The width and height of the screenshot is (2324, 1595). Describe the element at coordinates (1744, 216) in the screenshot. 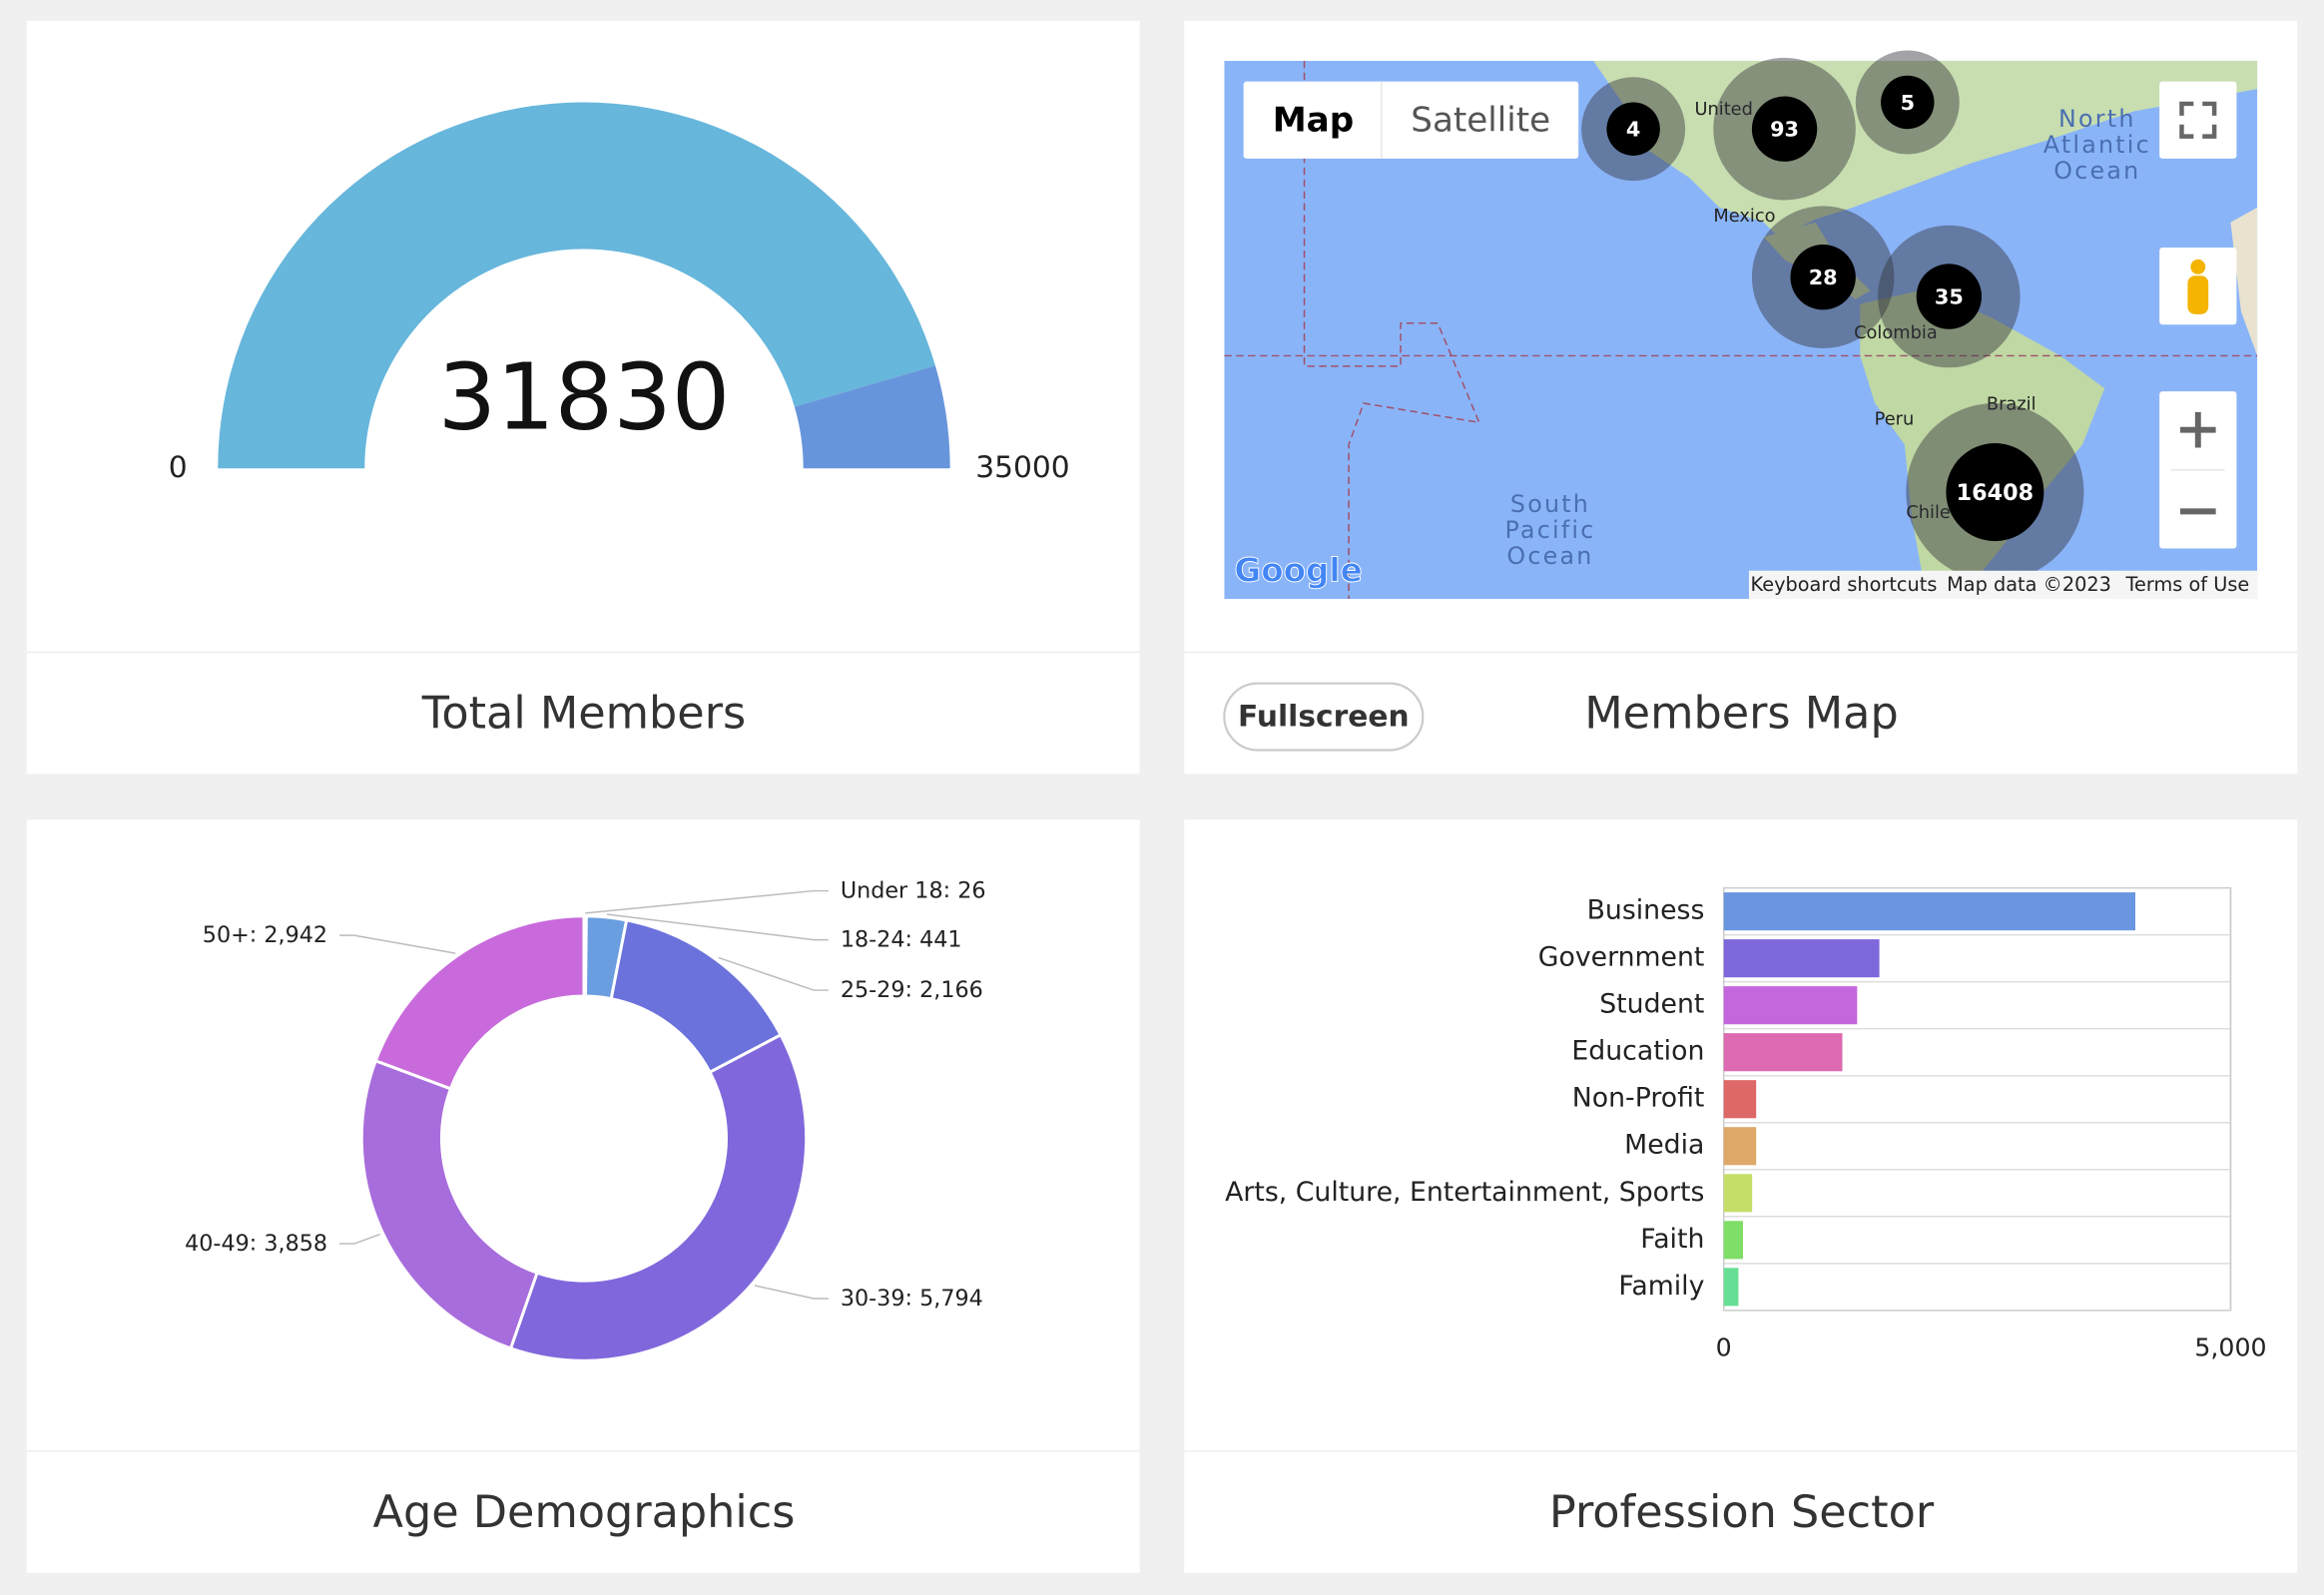

I see `place-label: Mexico` at that location.